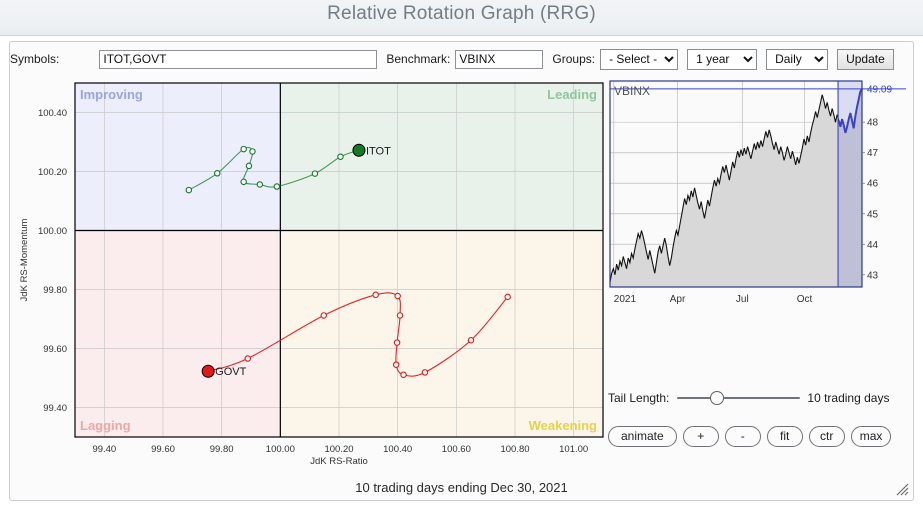  I want to click on mini-area-fill, so click(736, 188).